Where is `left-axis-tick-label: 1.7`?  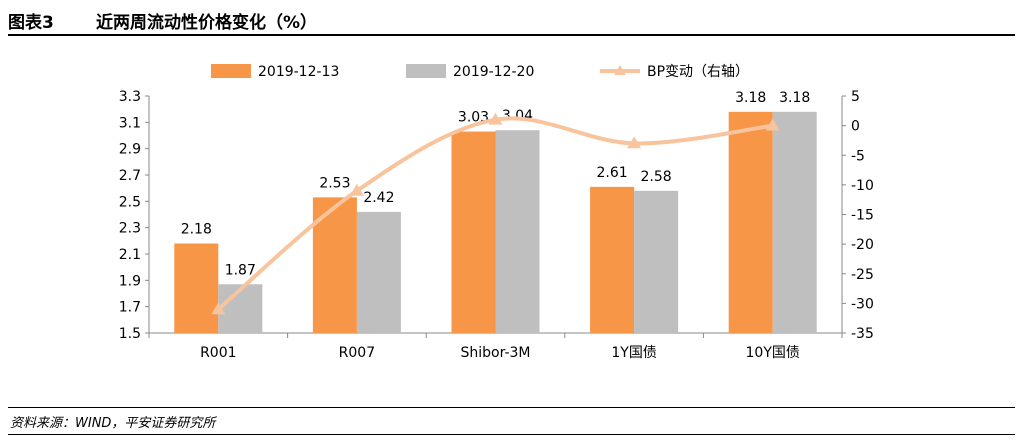
left-axis-tick-label: 1.7 is located at coordinates (130, 308).